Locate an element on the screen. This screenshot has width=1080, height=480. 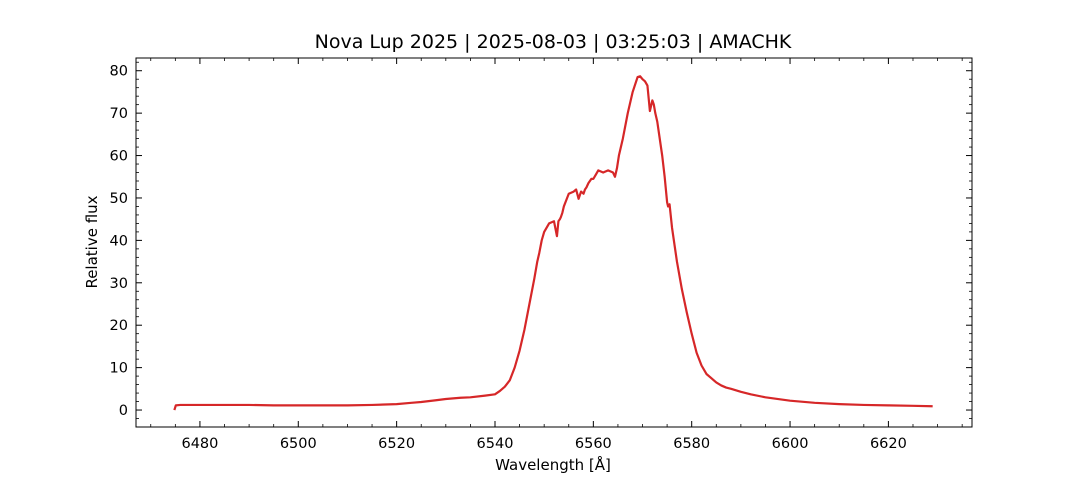
y-tick-label: 0 is located at coordinates (123, 411).